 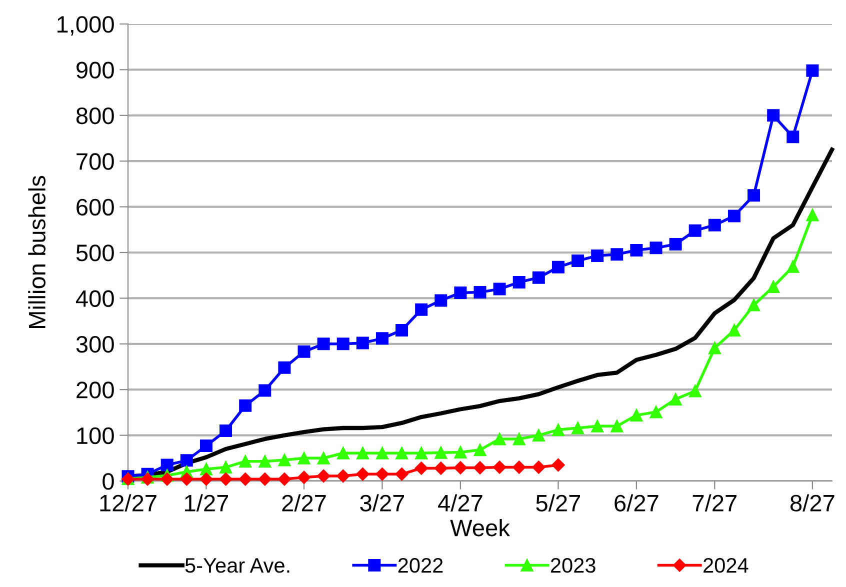 I want to click on legend-label: 2023, so click(x=573, y=565).